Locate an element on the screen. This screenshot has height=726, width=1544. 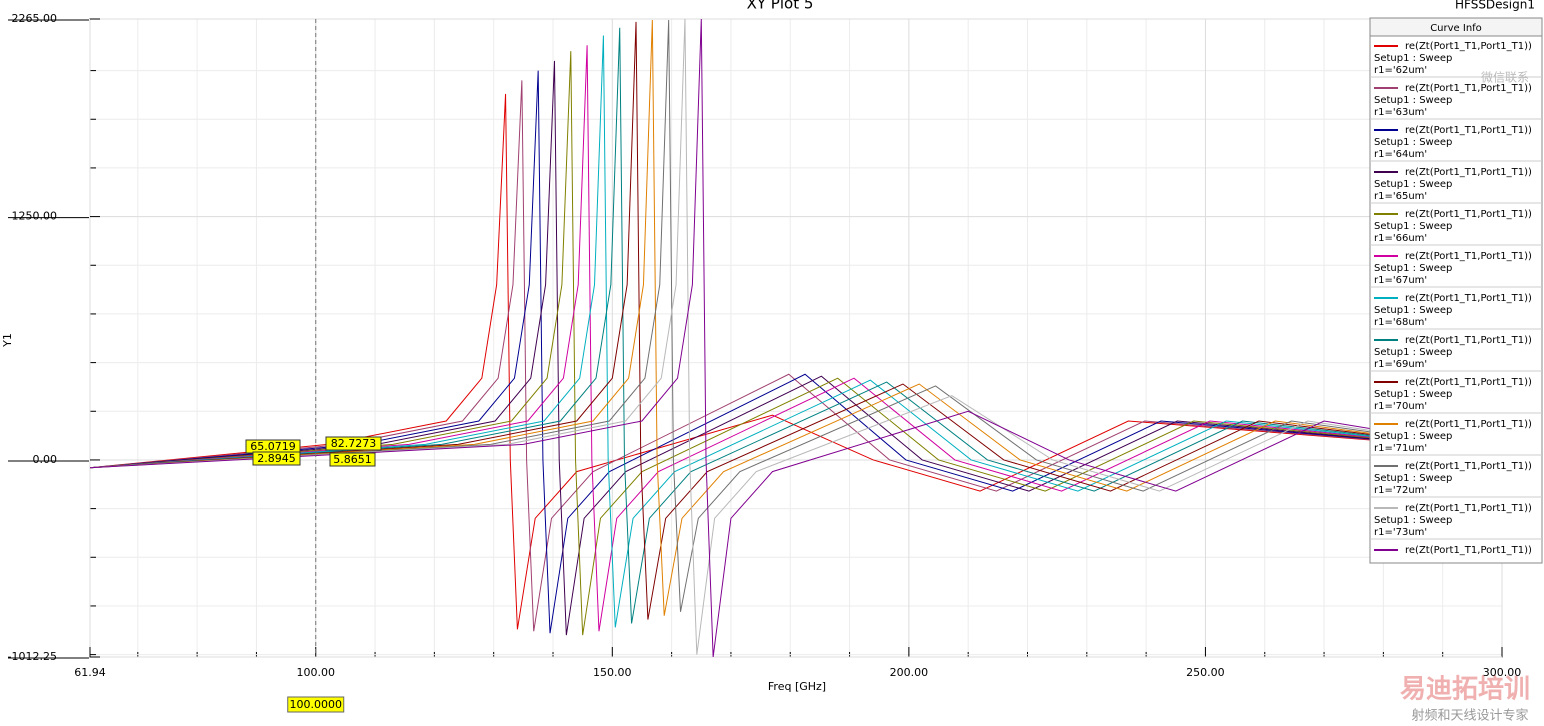
marker-label: 5.8651 is located at coordinates (352, 459).